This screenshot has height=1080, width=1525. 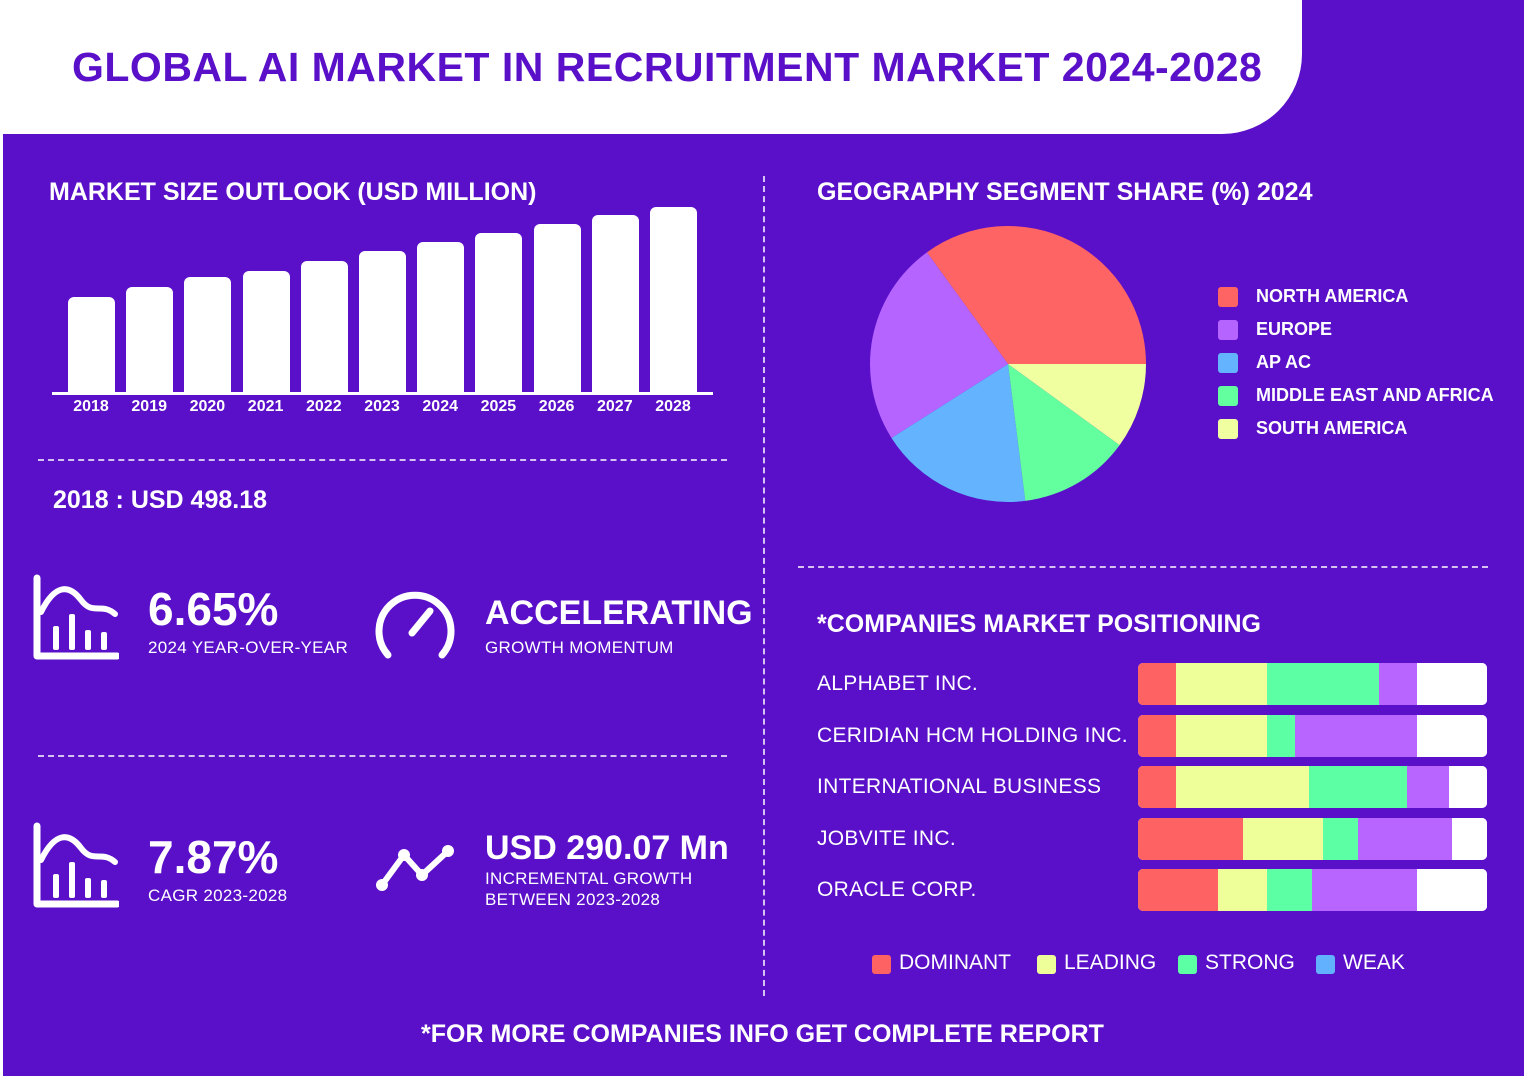 What do you see at coordinates (673, 299) in the screenshot?
I see `bar-2028` at bounding box center [673, 299].